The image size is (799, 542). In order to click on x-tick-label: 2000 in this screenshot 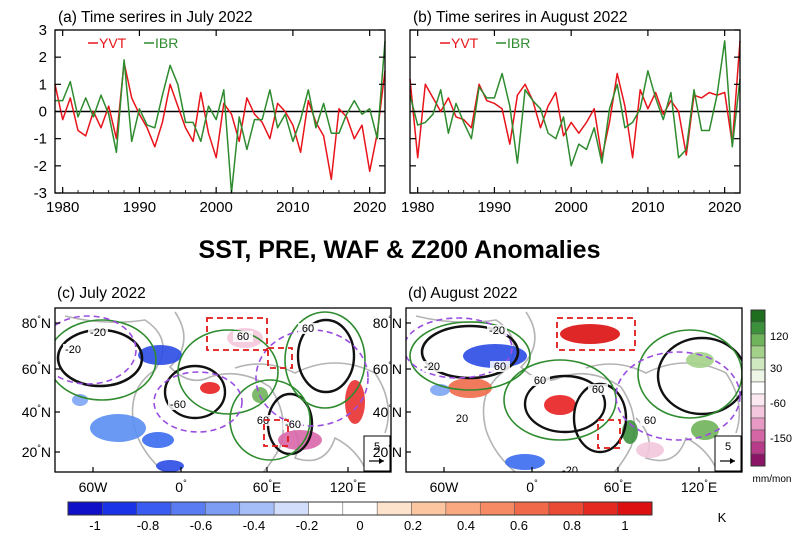, I will do `click(215, 207)`.